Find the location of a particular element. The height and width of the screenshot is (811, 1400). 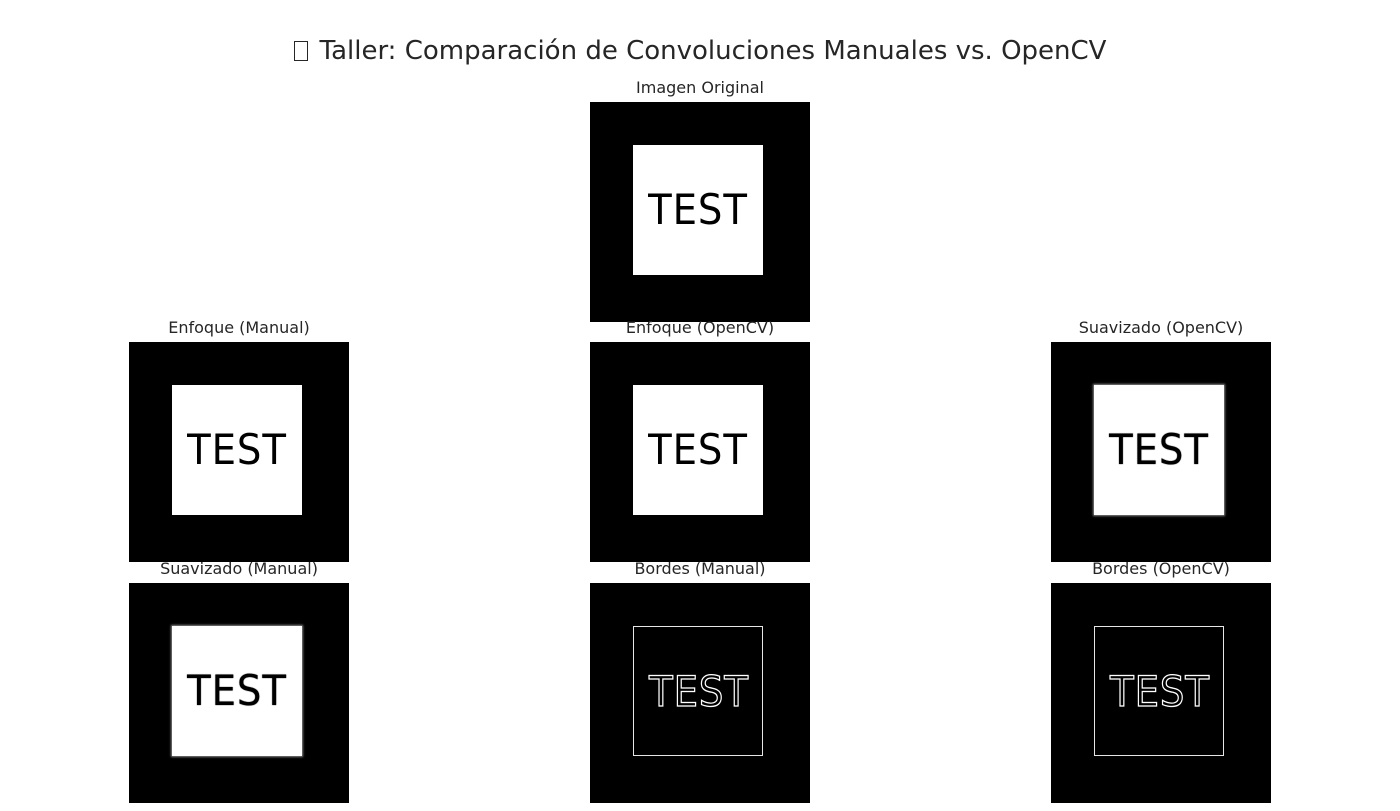

panel-sharpen-opencv: Enfoque (OpenCV) TEST is located at coordinates (700, 440).